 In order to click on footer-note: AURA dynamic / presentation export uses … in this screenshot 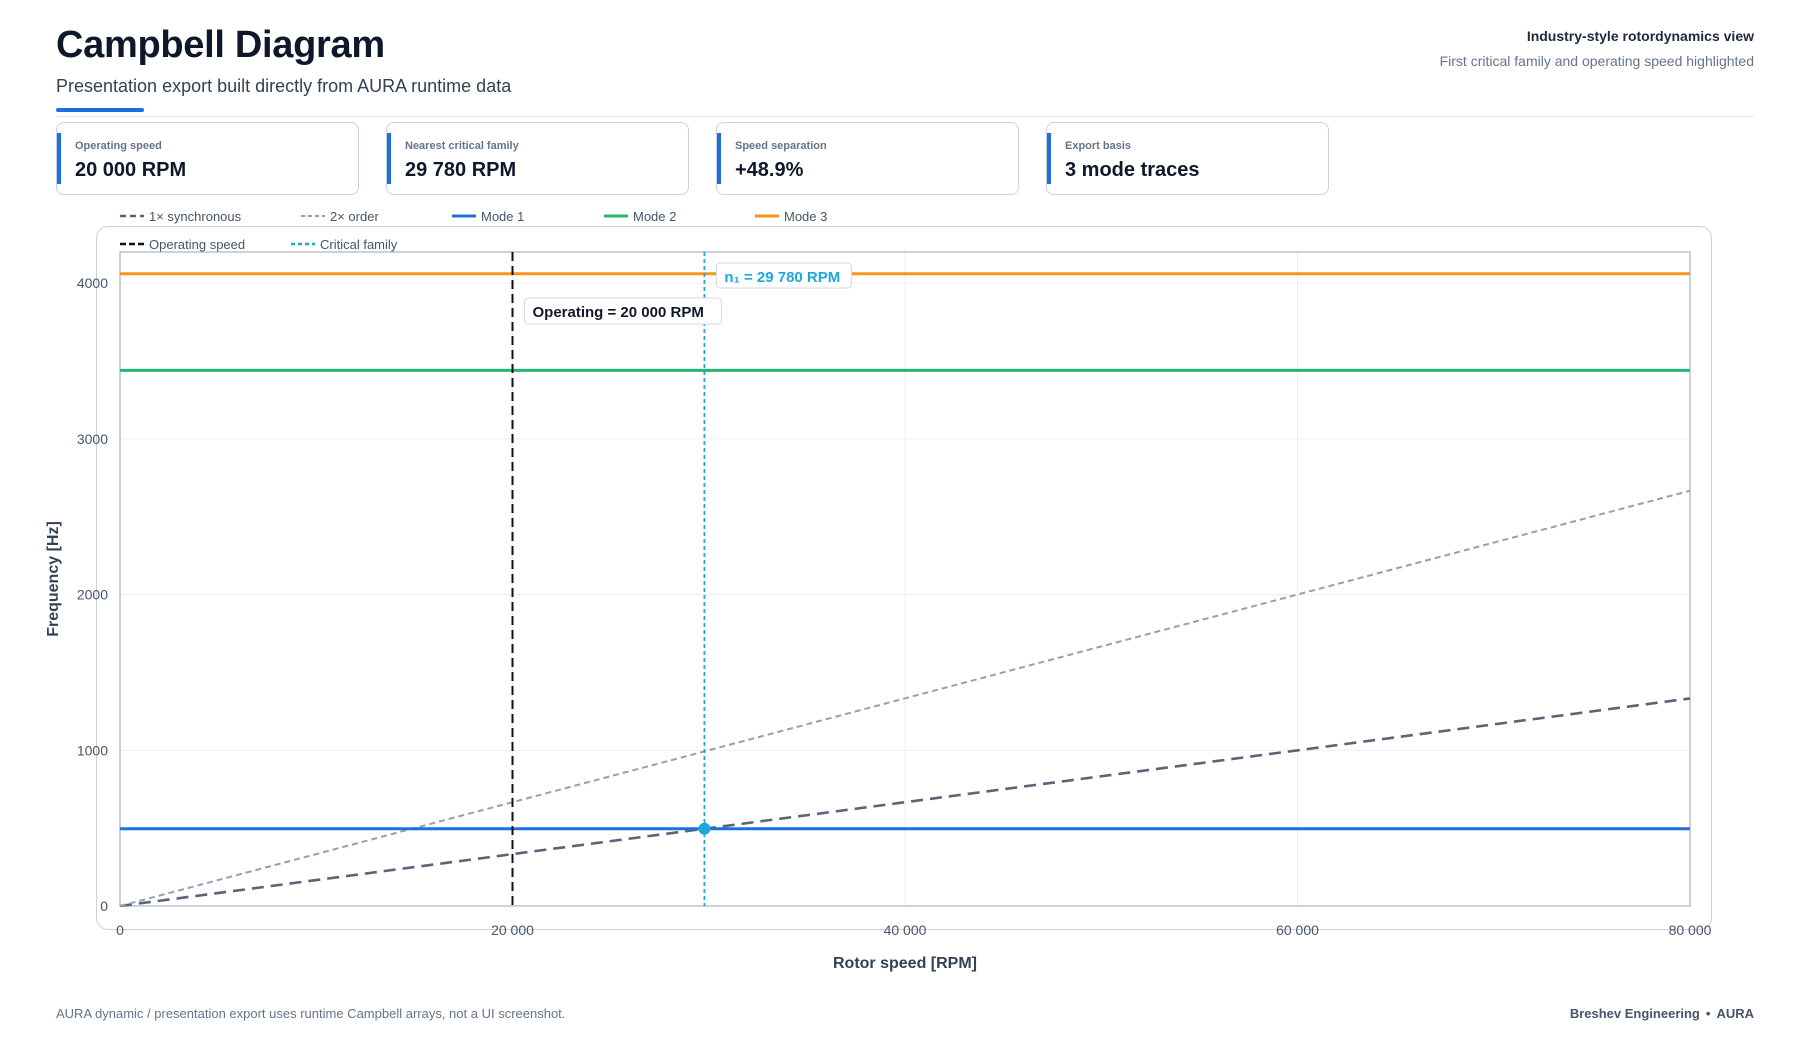, I will do `click(311, 1013)`.